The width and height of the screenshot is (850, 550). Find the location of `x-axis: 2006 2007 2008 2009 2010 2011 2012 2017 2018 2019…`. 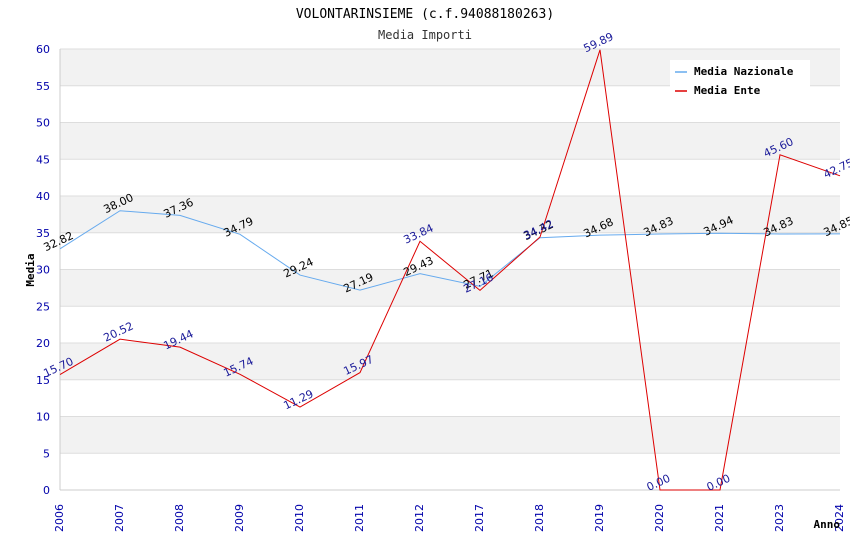

x-axis: 2006 2007 2008 2009 2010 2011 2012 2017 2018 2019… is located at coordinates (449, 518).